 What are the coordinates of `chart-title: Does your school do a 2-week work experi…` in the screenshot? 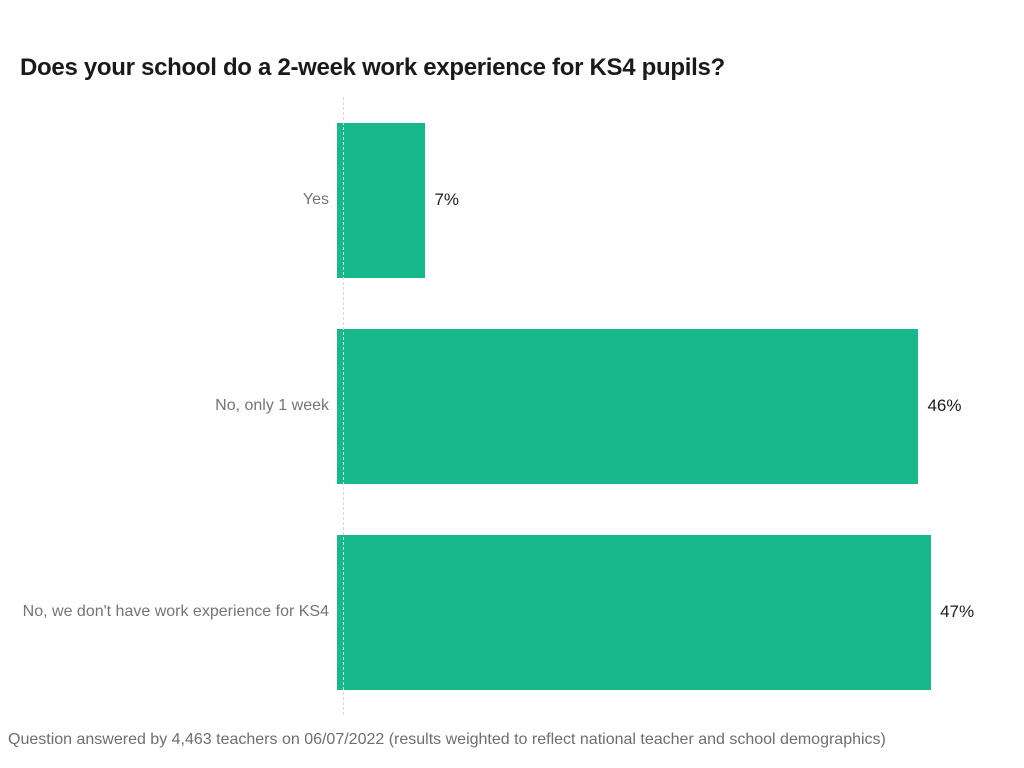 It's located at (372, 67).